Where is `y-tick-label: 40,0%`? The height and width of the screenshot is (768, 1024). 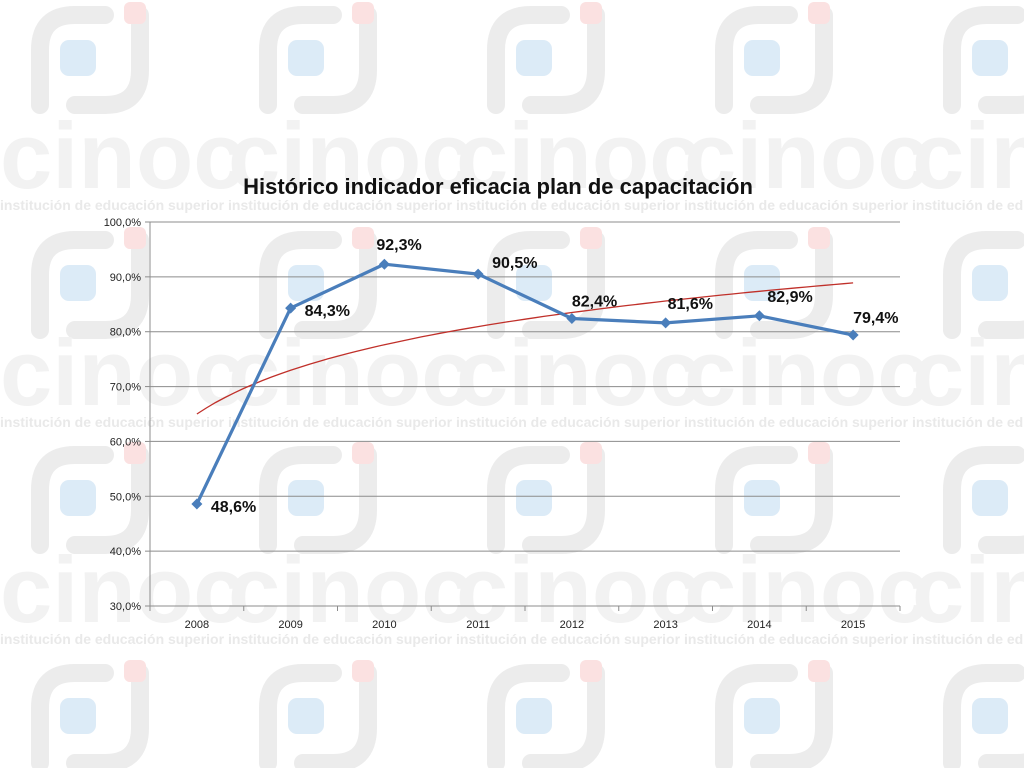
y-tick-label: 40,0% is located at coordinates (125, 552).